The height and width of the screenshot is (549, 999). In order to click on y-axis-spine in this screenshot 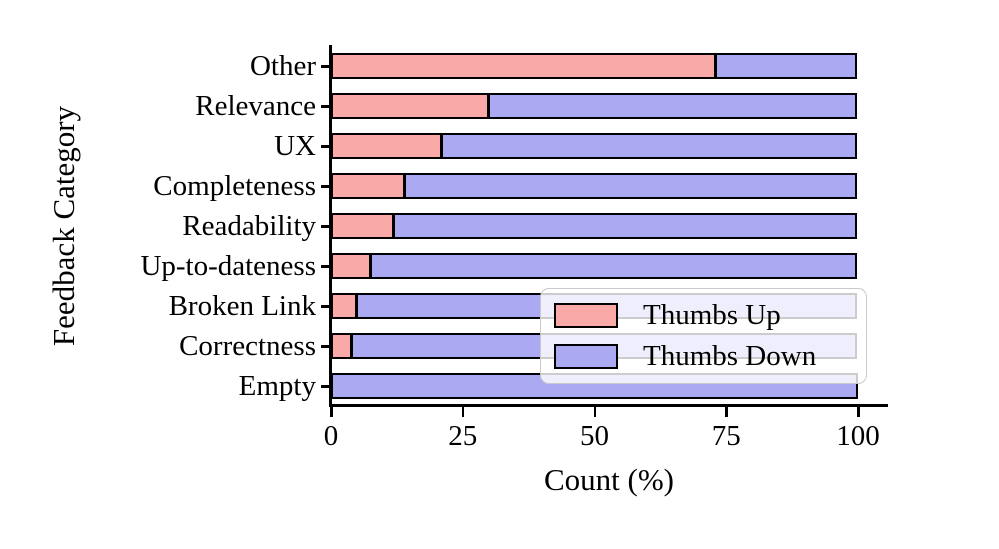, I will do `click(330, 226)`.